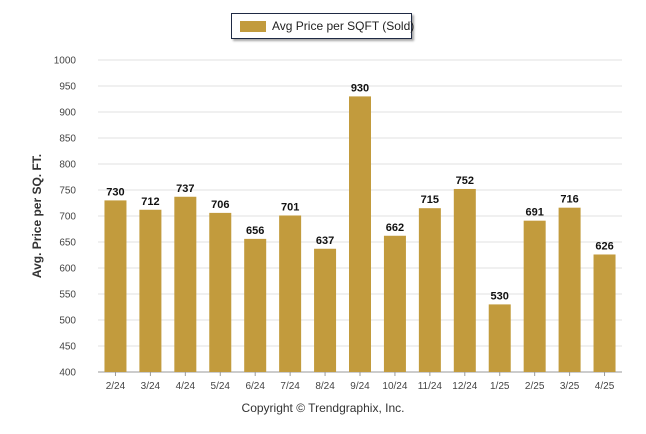  I want to click on x-tick-label: 4/25, so click(605, 386).